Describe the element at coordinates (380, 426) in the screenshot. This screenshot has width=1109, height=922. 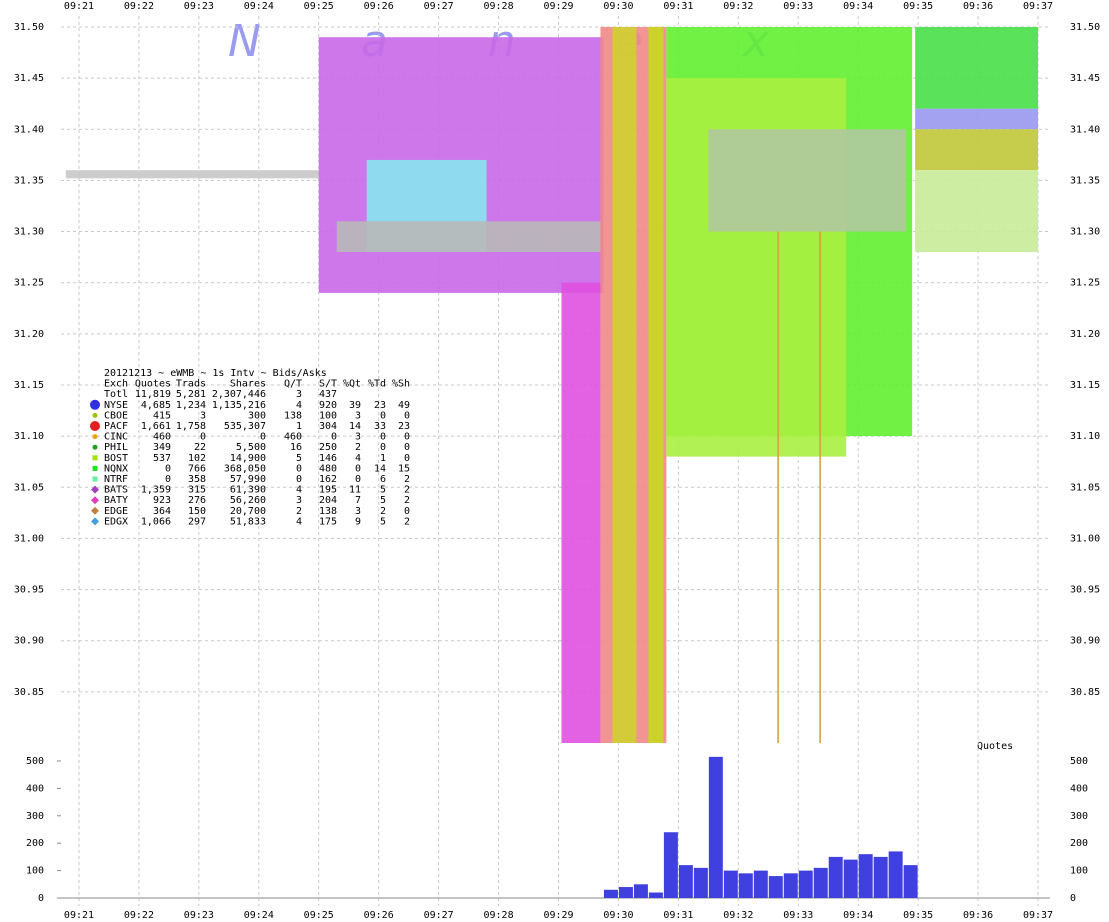
I see `table-cell: 33` at that location.